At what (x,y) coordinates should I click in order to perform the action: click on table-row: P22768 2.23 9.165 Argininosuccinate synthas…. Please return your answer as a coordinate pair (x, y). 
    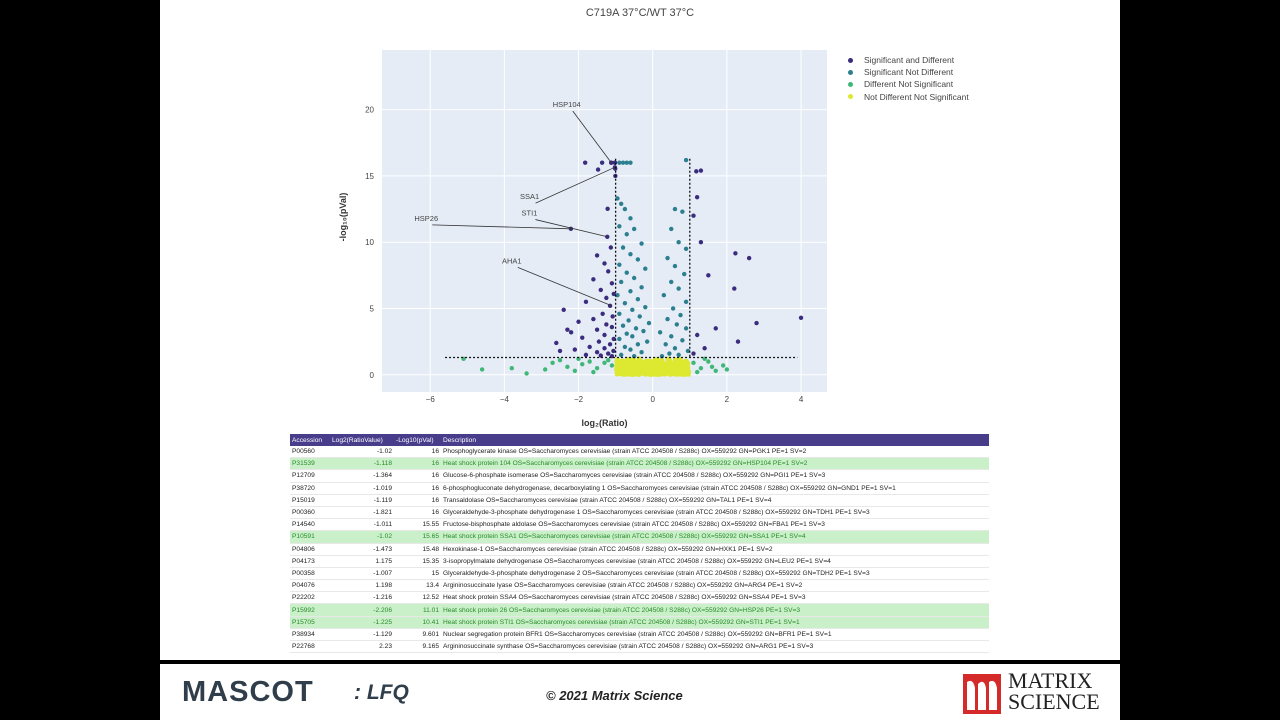
    Looking at the image, I should click on (639, 647).